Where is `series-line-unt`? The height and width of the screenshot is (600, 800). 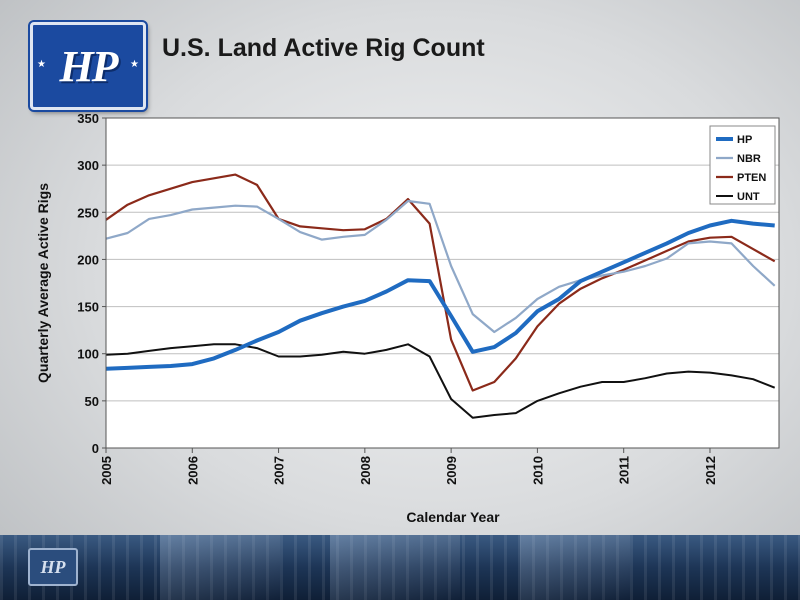
series-line-unt is located at coordinates (440, 381).